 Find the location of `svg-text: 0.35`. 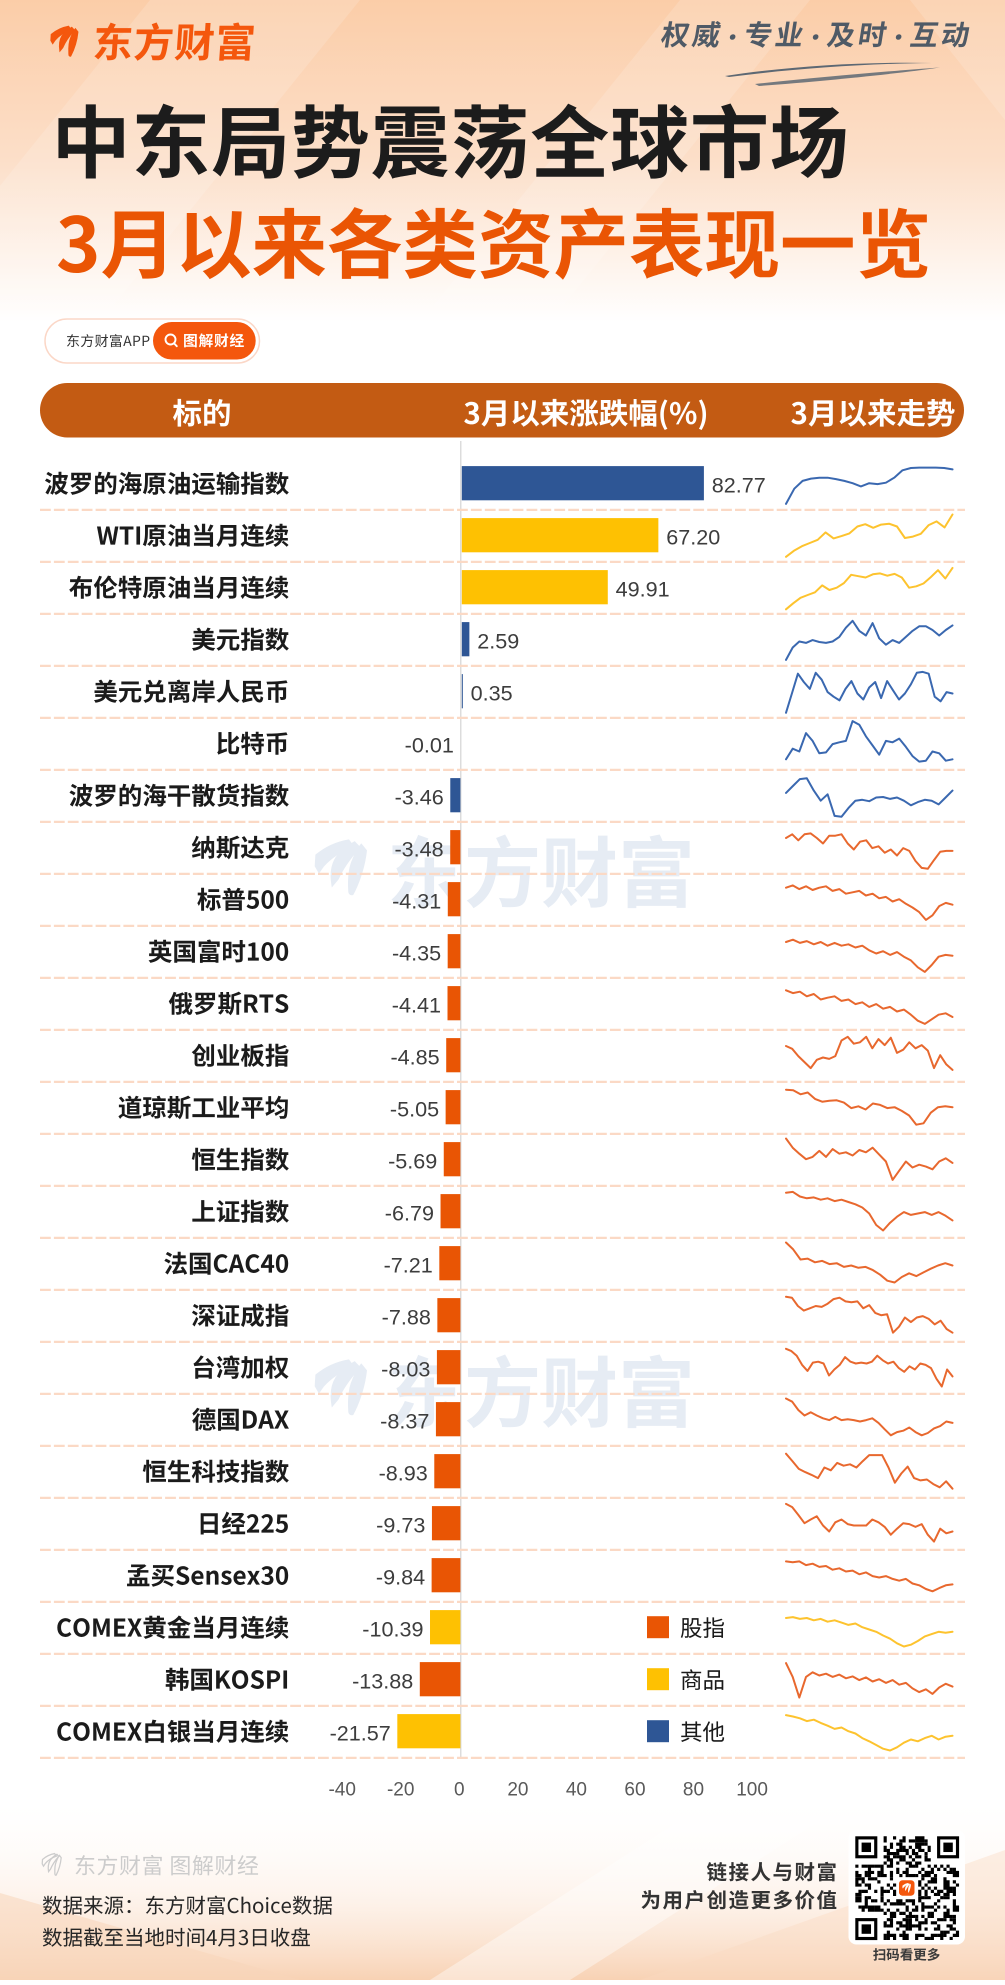

svg-text: 0.35 is located at coordinates (492, 693).